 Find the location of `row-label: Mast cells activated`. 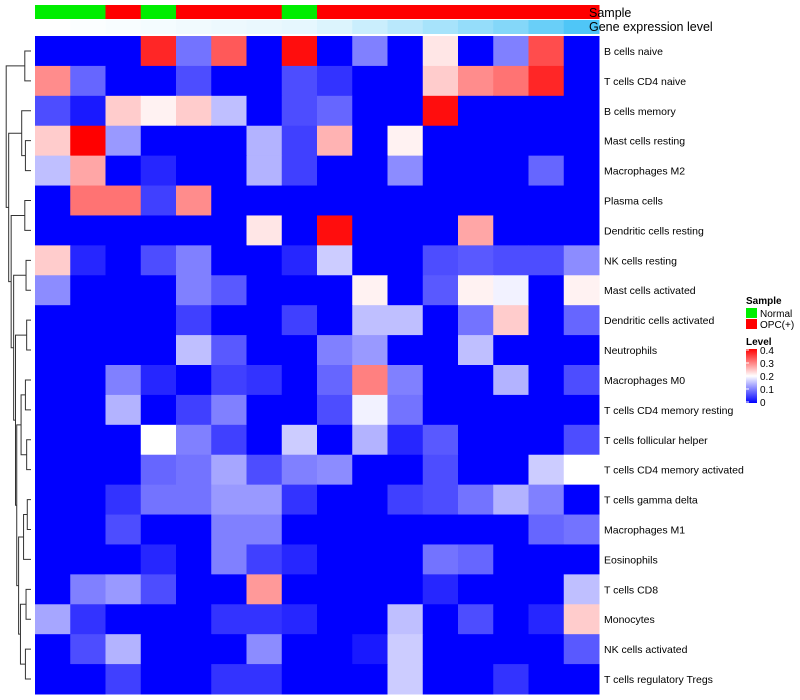

row-label: Mast cells activated is located at coordinates (650, 291).